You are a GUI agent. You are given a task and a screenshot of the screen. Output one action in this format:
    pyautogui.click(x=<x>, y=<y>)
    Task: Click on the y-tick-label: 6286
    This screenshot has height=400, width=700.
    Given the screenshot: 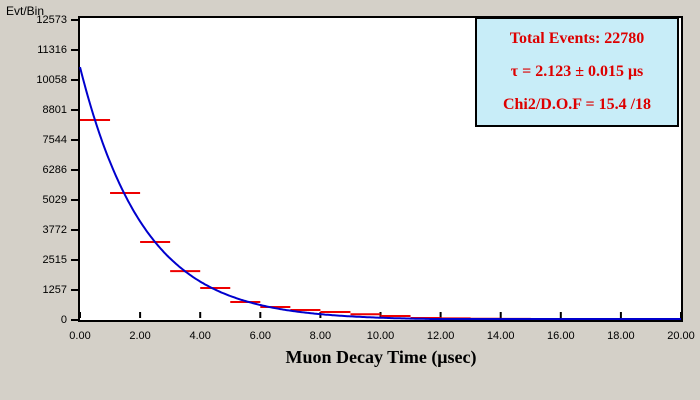 What is the action you would take?
    pyautogui.click(x=54, y=170)
    